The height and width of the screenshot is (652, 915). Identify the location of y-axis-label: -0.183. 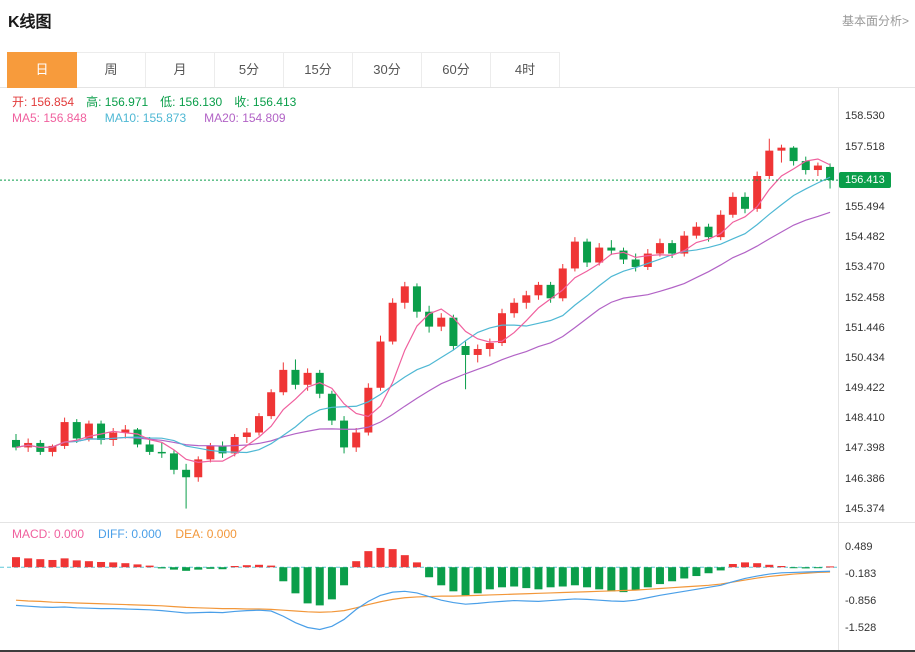
(861, 574).